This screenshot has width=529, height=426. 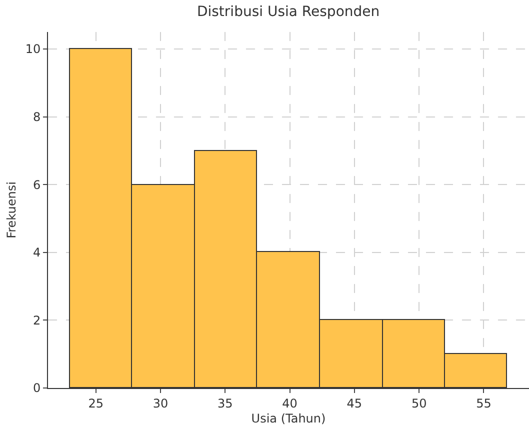 I want to click on chart-title: Distribusi Usia Responden, so click(x=288, y=12).